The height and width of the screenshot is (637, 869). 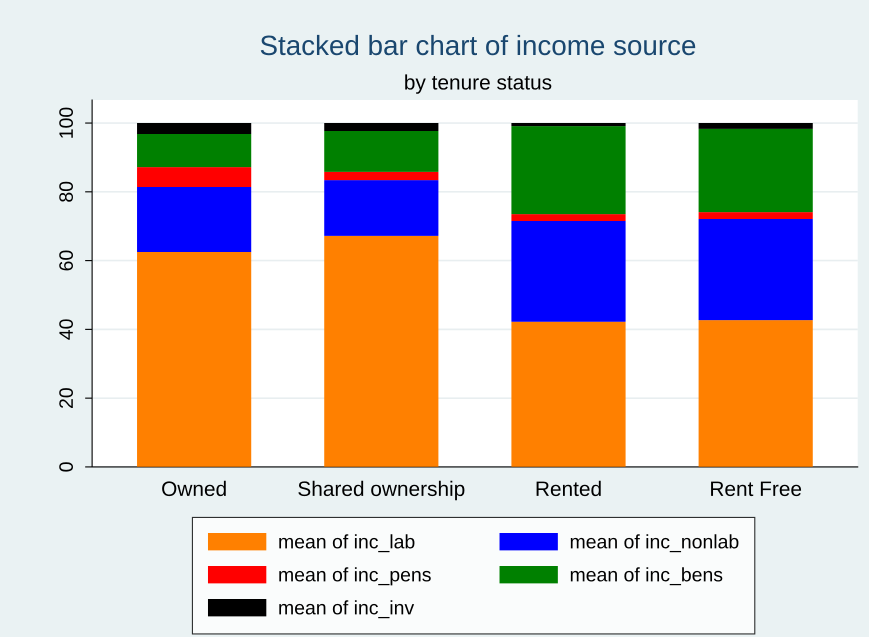 What do you see at coordinates (756, 489) in the screenshot?
I see `x-tick-label: Rent Free` at bounding box center [756, 489].